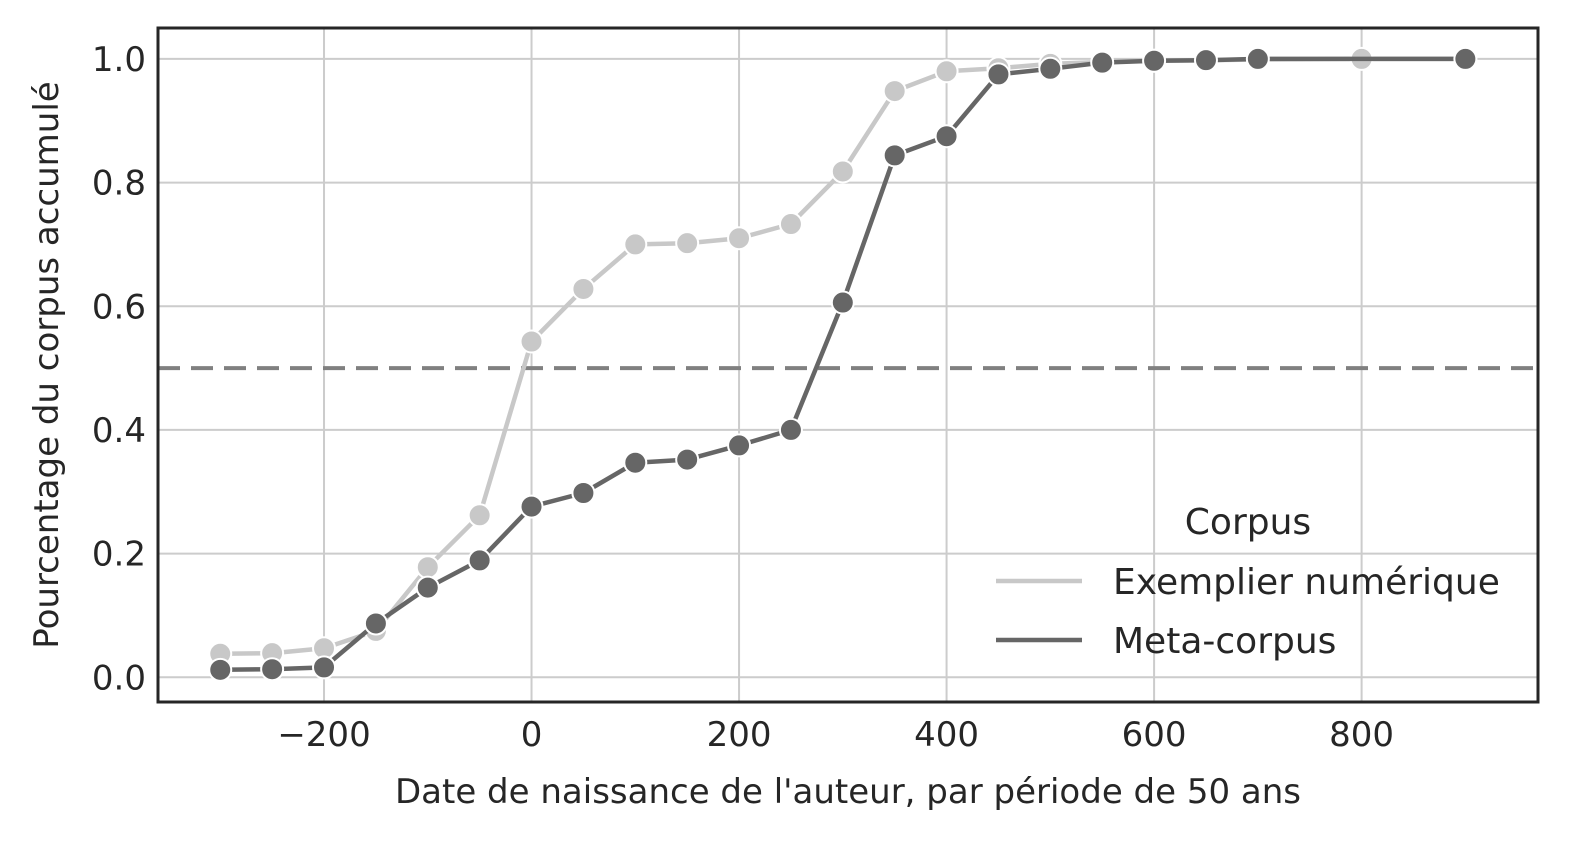 Image resolution: width=1585 pixels, height=851 pixels. Describe the element at coordinates (1224, 641) in the screenshot. I see `legend-label: Meta-corpus` at that location.